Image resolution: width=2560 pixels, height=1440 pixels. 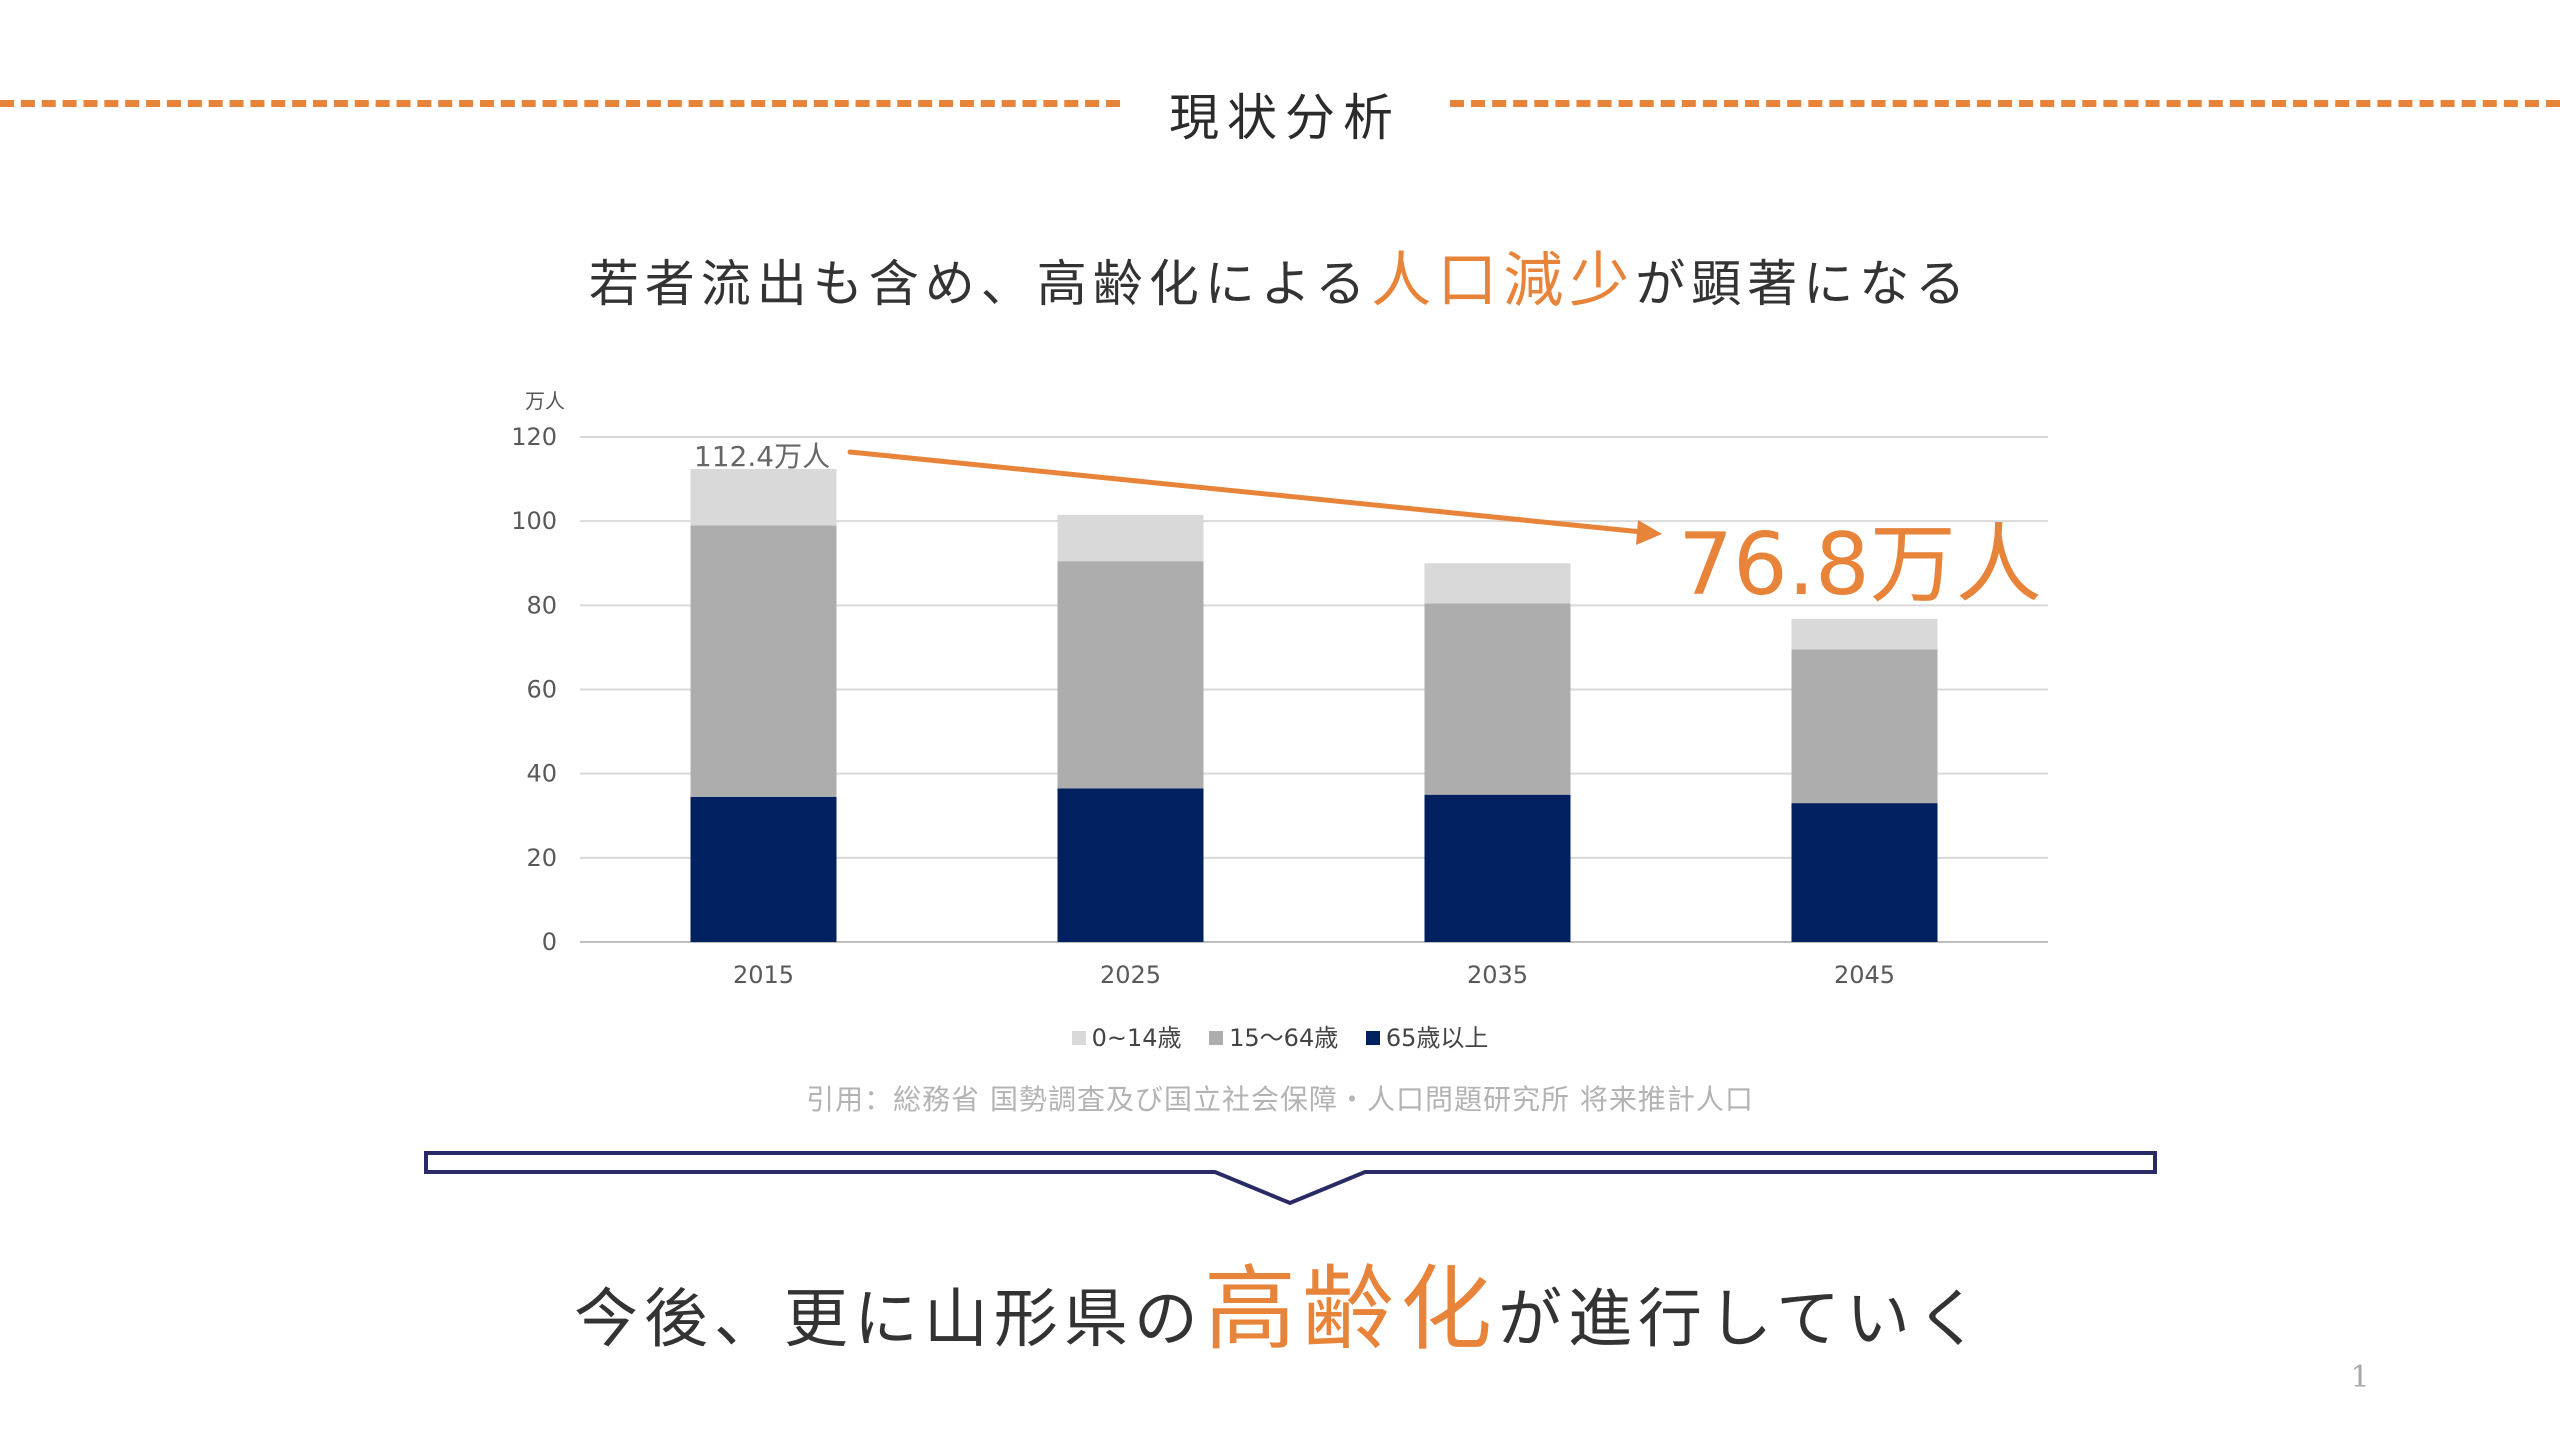 What do you see at coordinates (763, 975) in the screenshot?
I see `x-tick-label: 2015` at bounding box center [763, 975].